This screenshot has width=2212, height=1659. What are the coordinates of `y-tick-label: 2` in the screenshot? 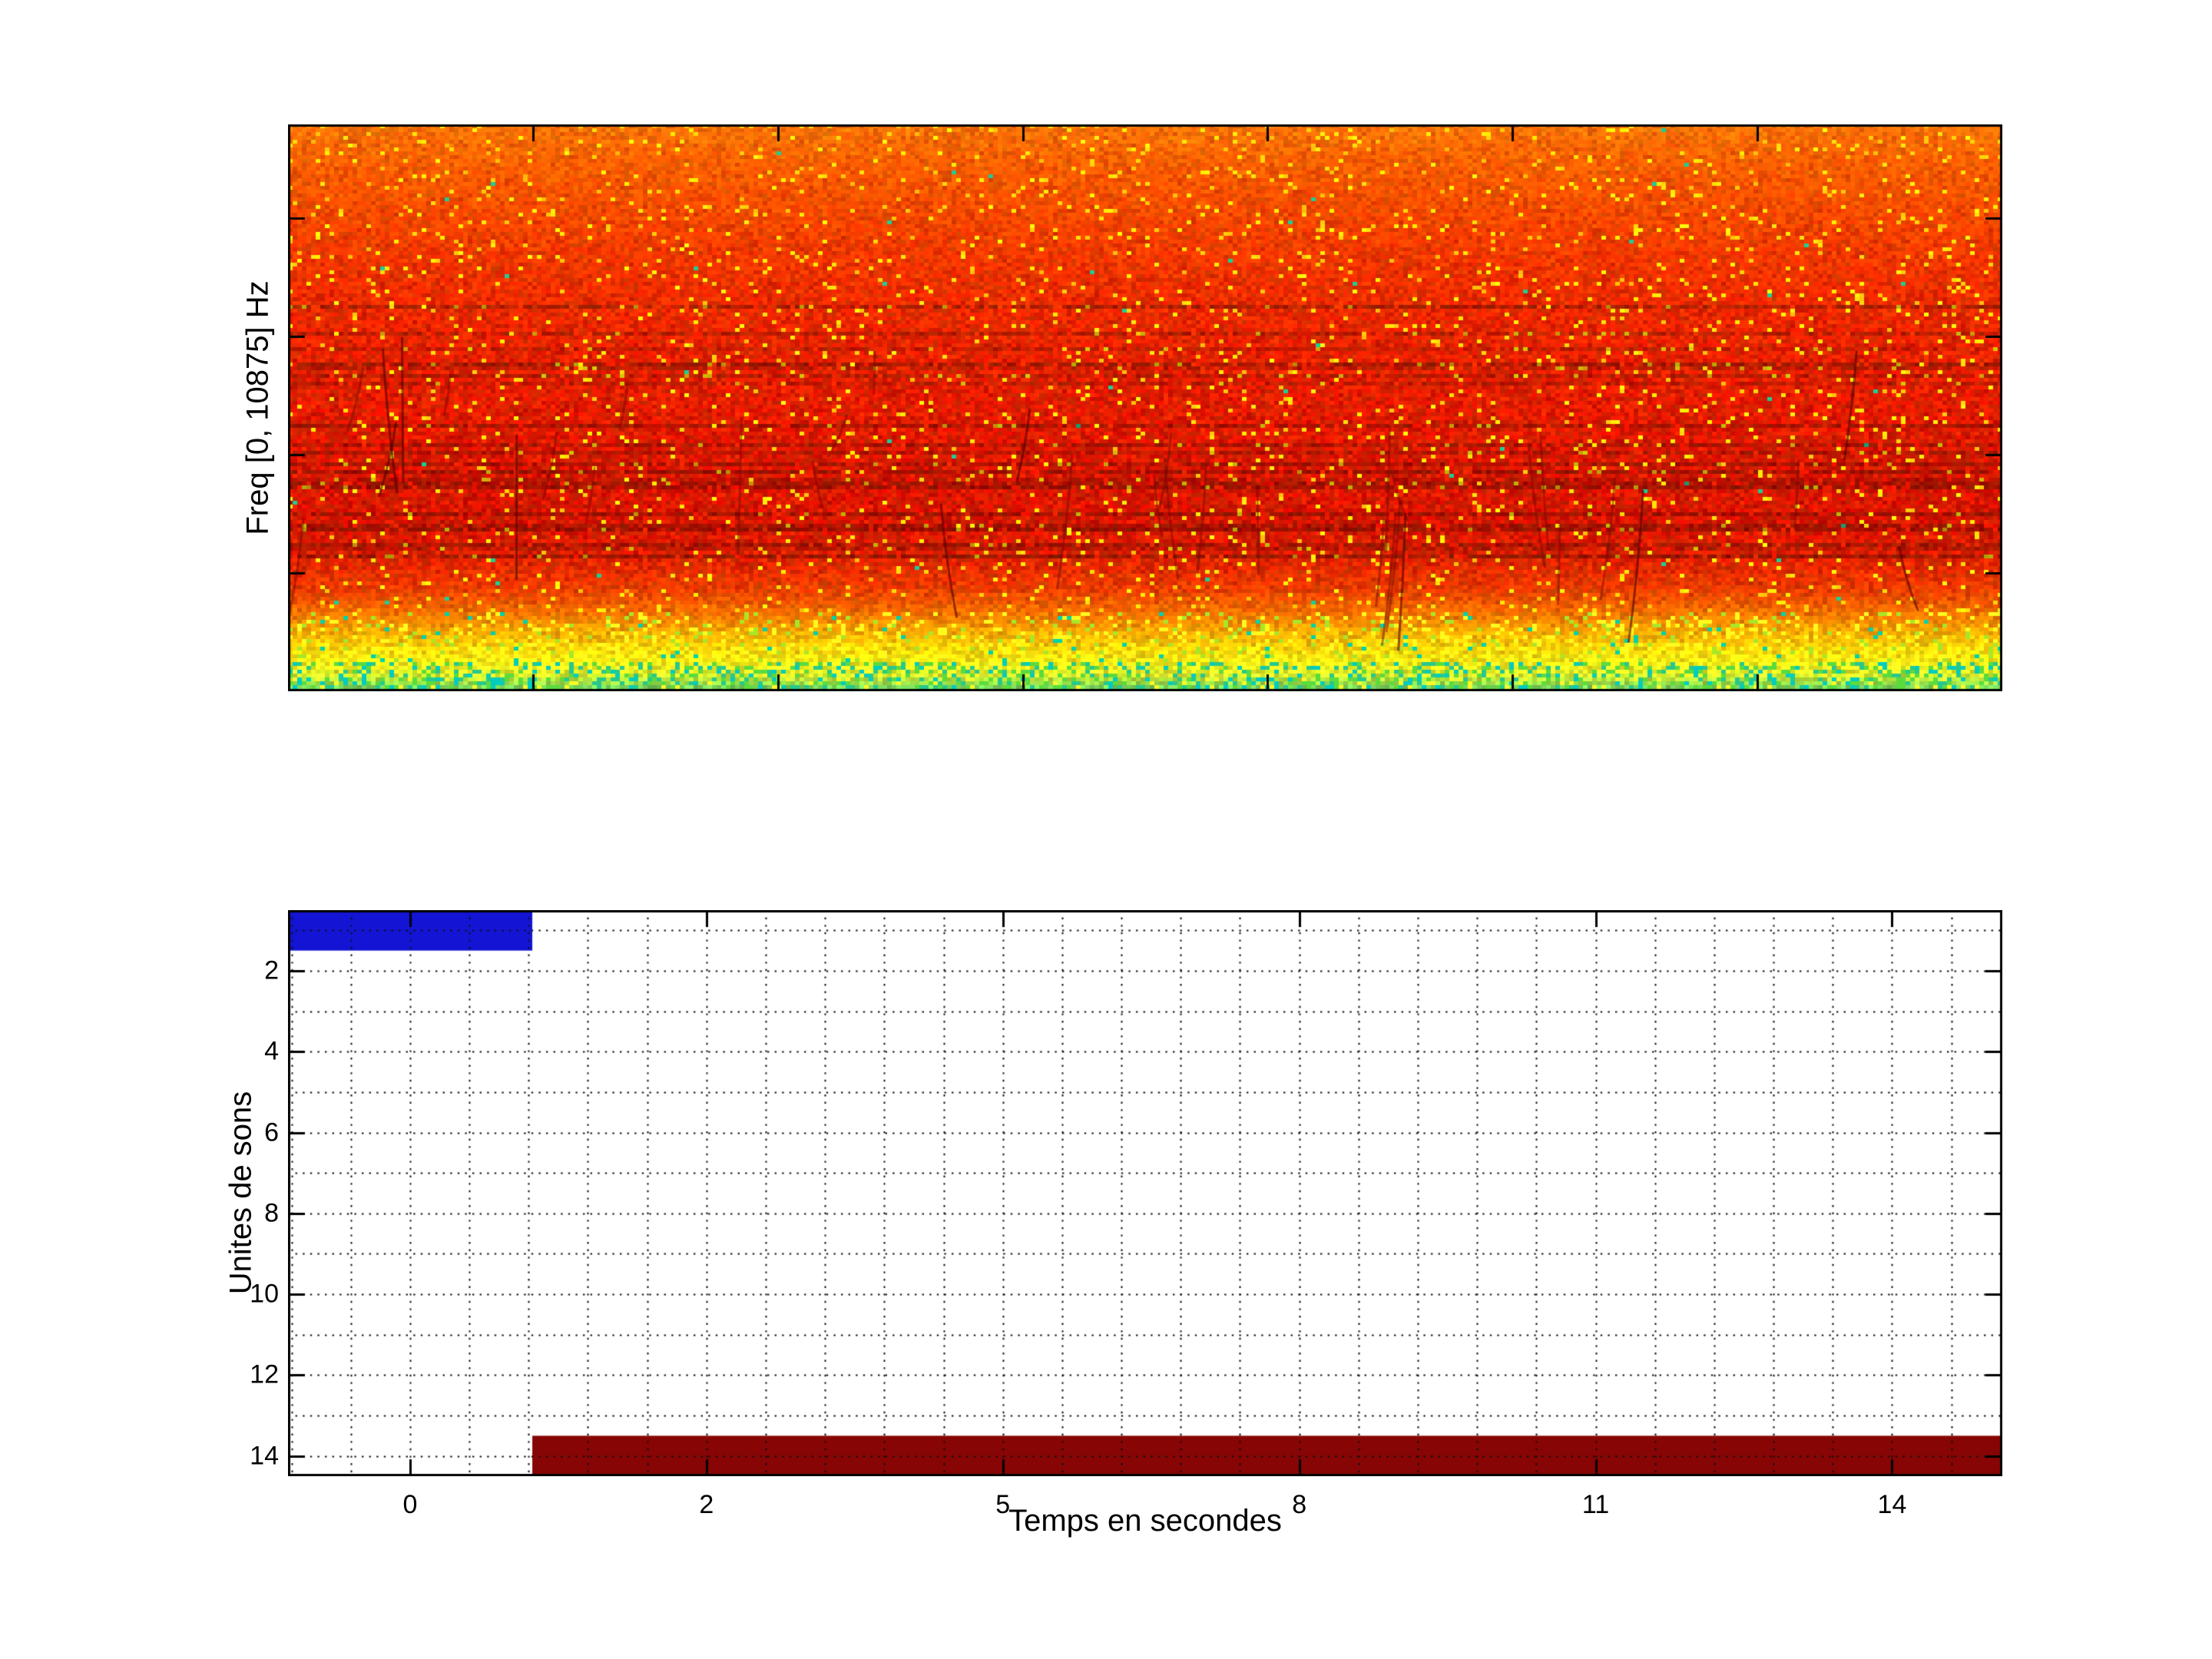 It's located at (272, 970).